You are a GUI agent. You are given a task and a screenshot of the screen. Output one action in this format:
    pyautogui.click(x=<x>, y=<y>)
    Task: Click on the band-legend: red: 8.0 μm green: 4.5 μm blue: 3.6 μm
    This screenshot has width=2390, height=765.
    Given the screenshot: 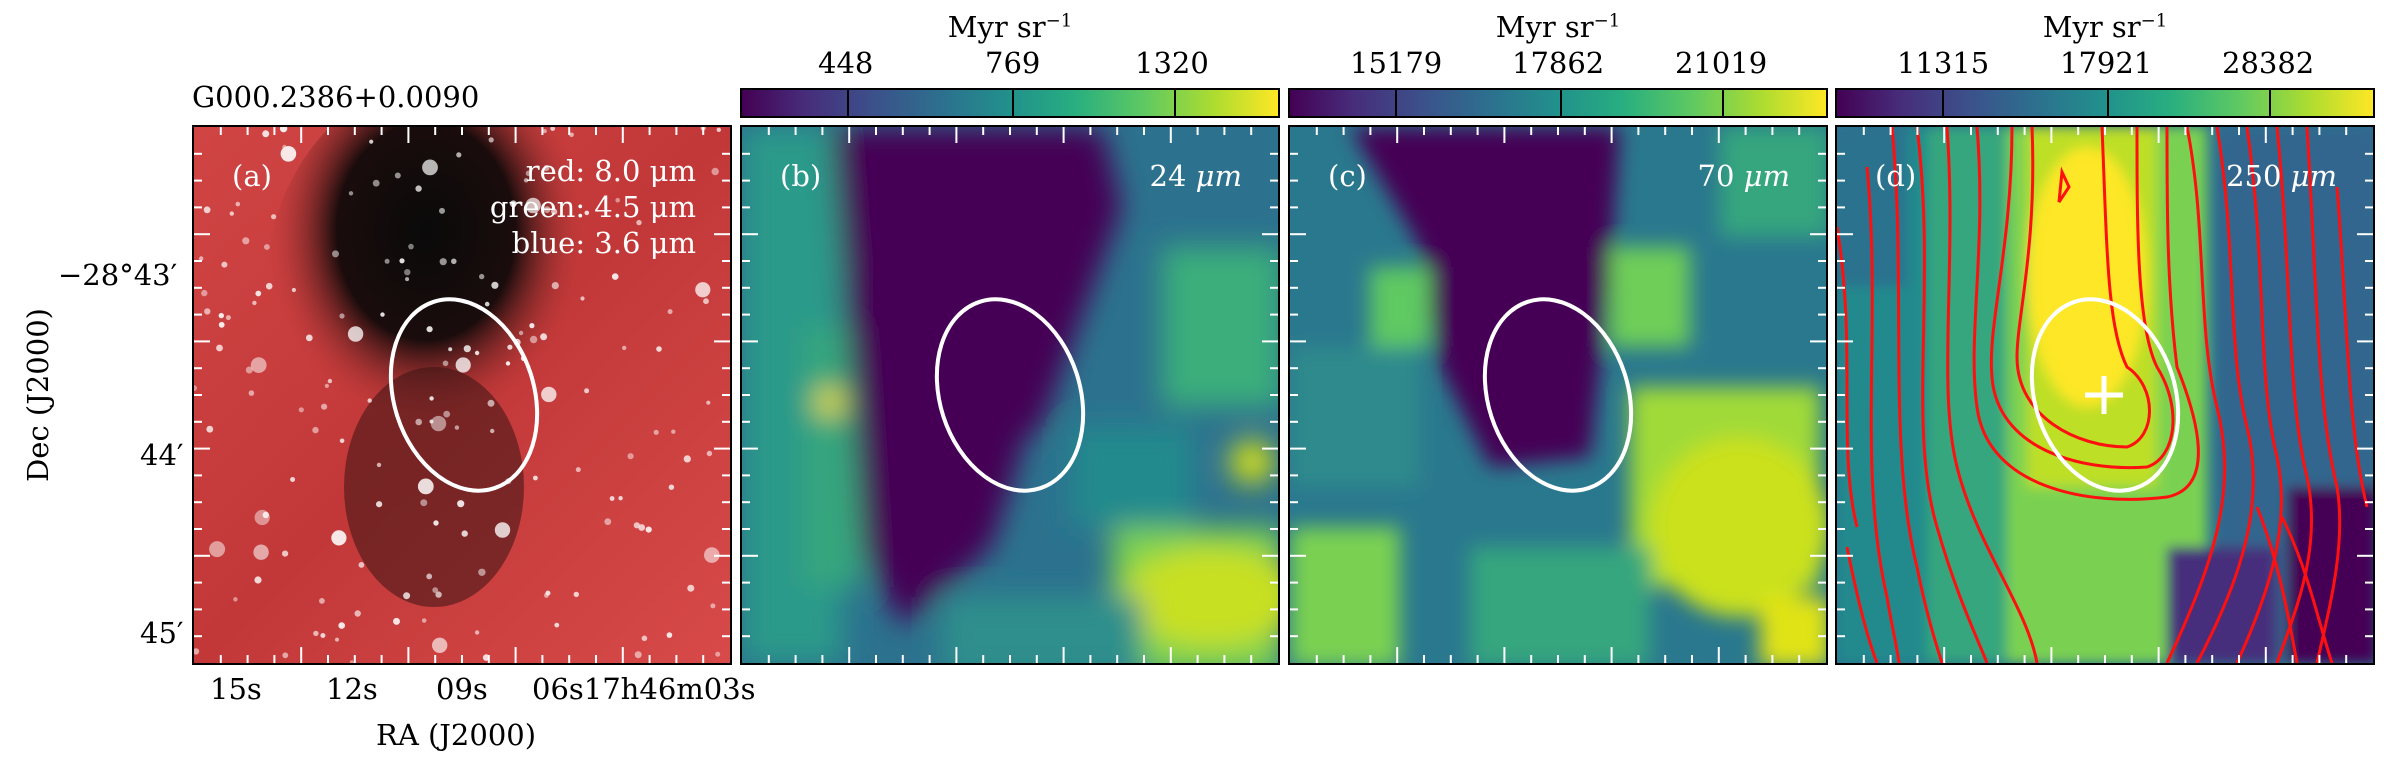 What is the action you would take?
    pyautogui.click(x=593, y=207)
    